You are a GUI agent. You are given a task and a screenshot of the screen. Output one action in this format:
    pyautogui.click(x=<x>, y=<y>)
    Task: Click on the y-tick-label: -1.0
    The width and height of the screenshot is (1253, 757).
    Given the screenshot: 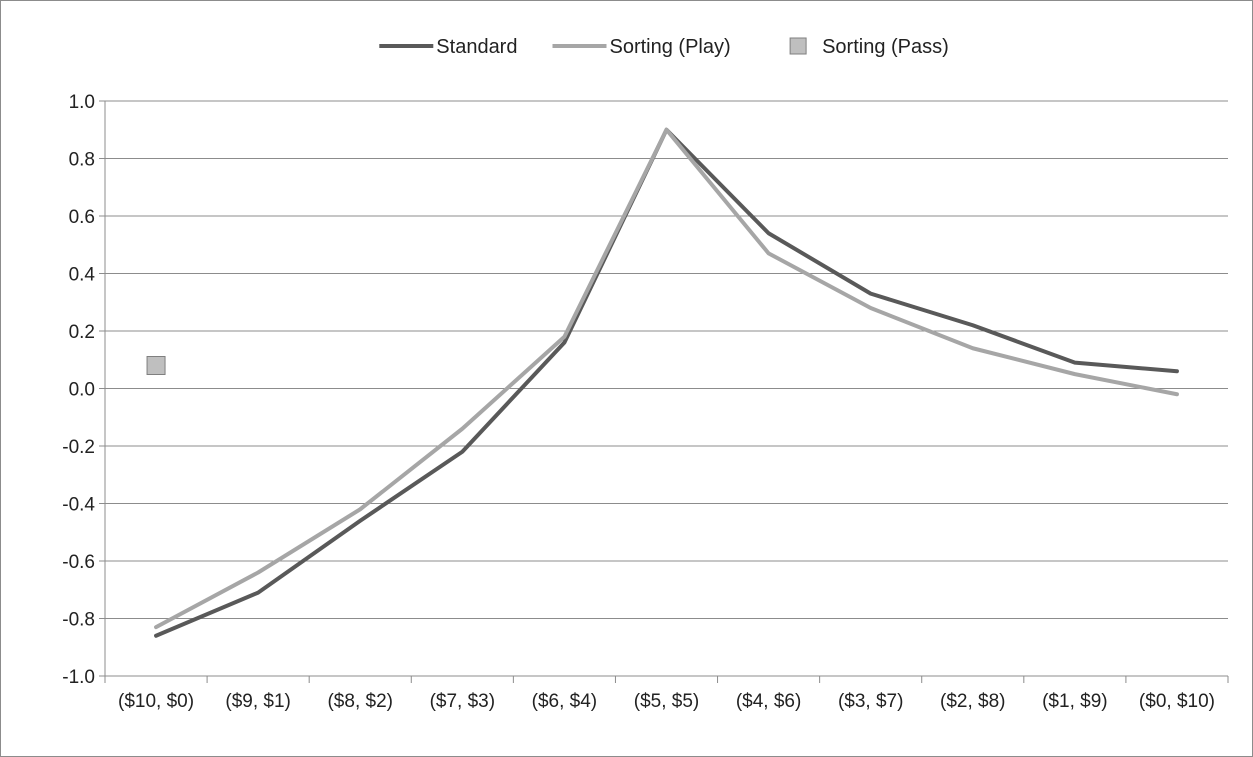 What is the action you would take?
    pyautogui.click(x=78, y=677)
    